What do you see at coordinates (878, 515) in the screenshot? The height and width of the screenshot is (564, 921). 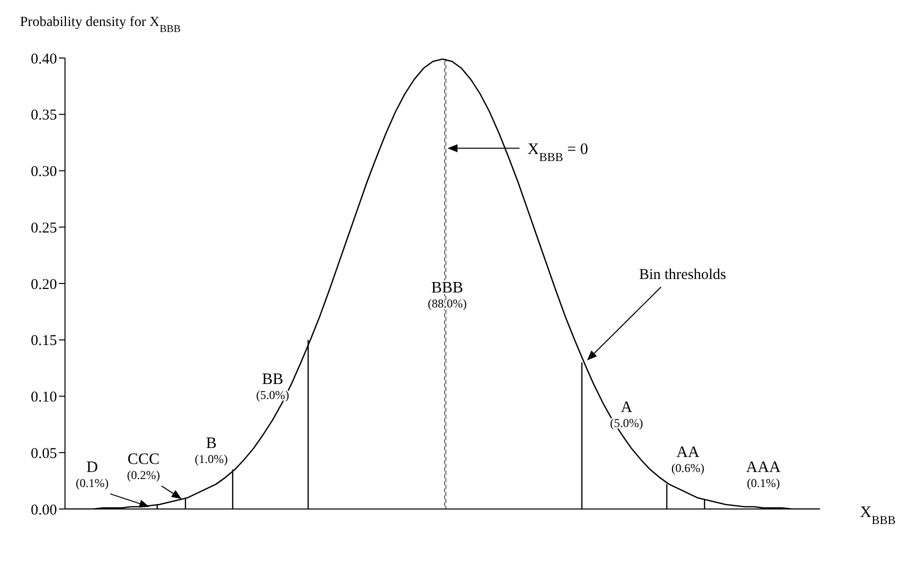 I see `x-axis-title: X$_{BBB}$` at bounding box center [878, 515].